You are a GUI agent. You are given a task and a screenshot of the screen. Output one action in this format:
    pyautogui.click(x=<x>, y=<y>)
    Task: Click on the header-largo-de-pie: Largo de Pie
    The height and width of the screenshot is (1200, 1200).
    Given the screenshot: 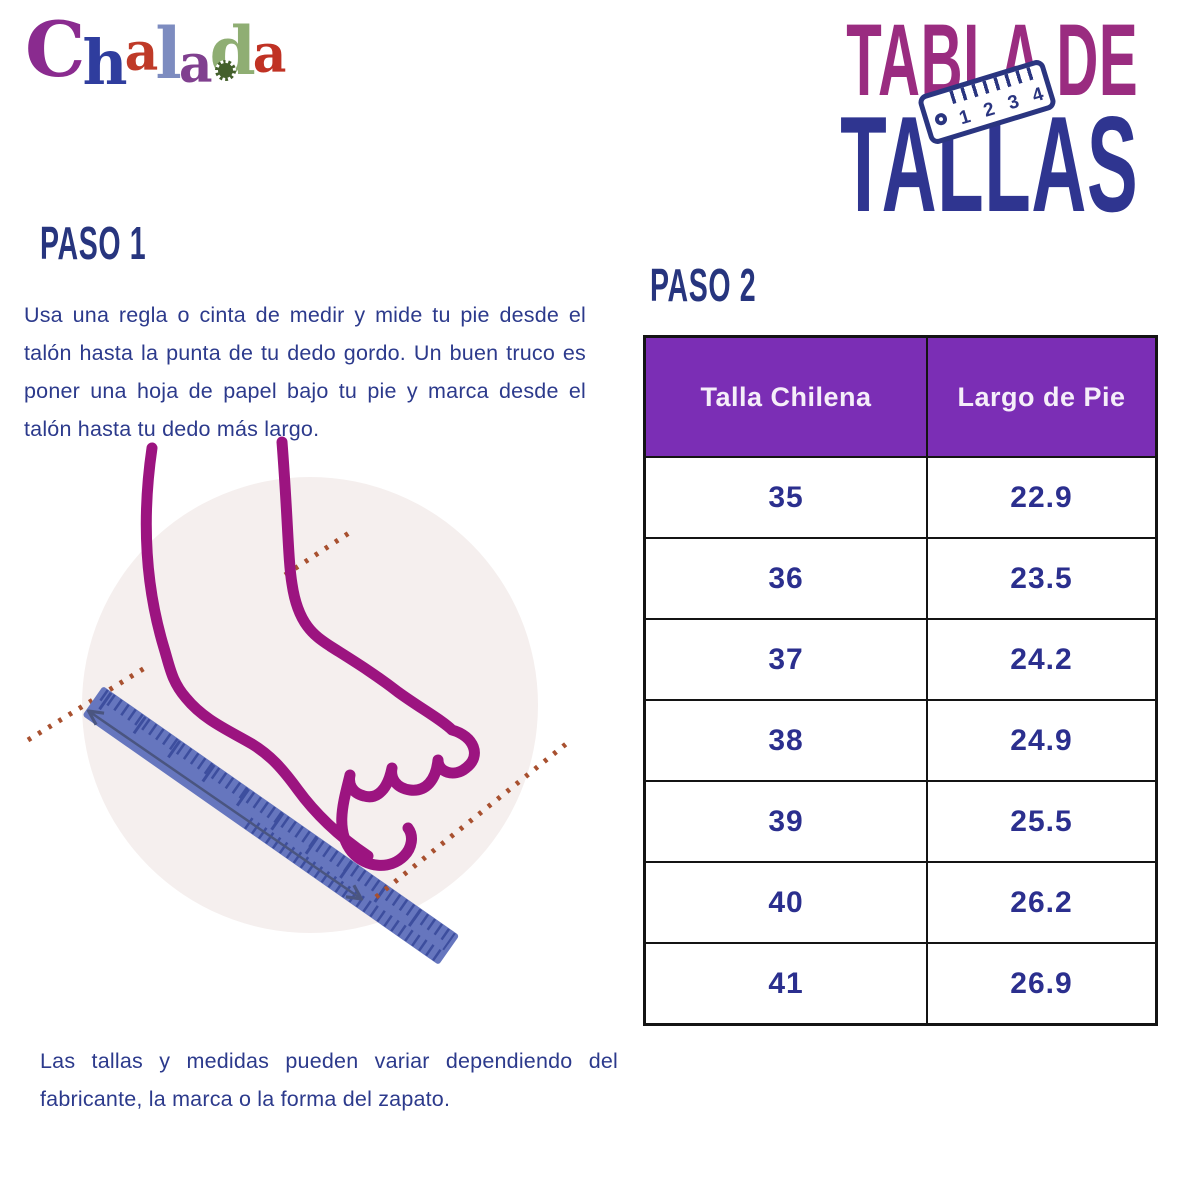 What is the action you would take?
    pyautogui.click(x=1042, y=396)
    